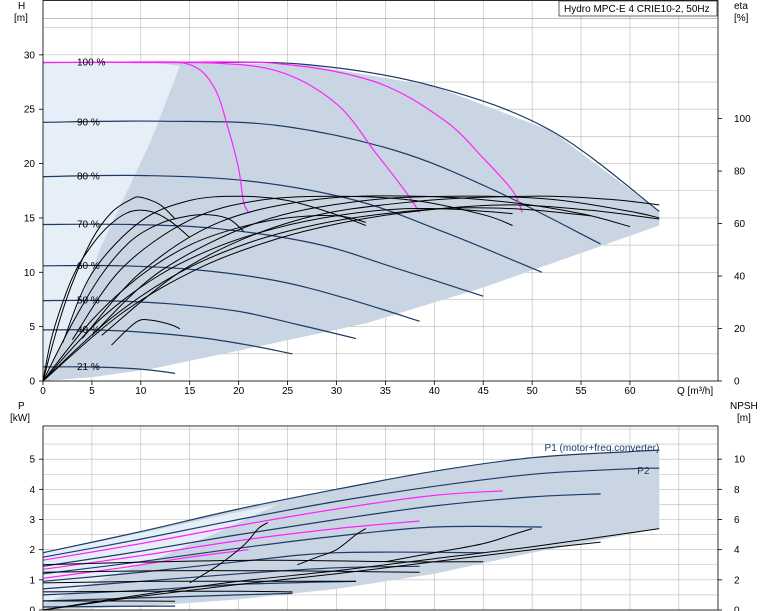 This screenshot has height=611, width=774. What do you see at coordinates (88, 266) in the screenshot?
I see `speed-label: 60 %` at bounding box center [88, 266].